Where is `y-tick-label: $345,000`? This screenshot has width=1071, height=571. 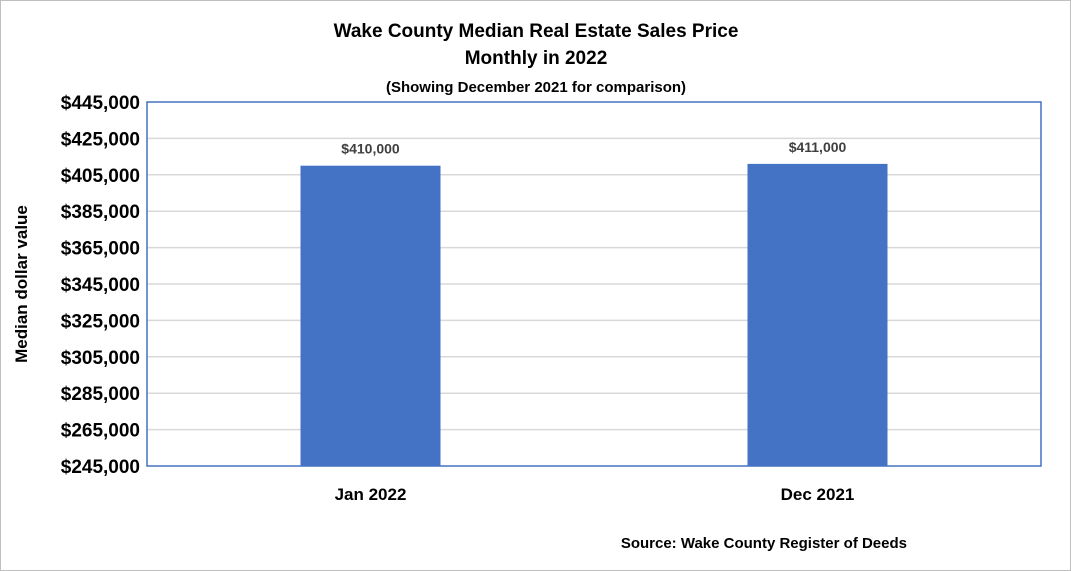 y-tick-label: $345,000 is located at coordinates (100, 285).